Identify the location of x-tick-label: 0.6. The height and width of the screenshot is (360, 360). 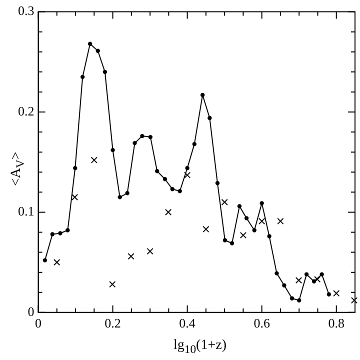
(262, 323).